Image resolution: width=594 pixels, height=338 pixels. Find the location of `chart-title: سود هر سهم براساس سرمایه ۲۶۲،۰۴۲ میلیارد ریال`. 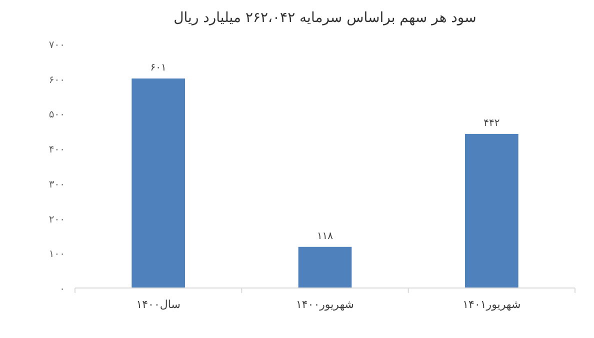

chart-title: سود هر سهم براساس سرمایه ۲۶۲،۰۴۲ میلیارد ریال is located at coordinates (325, 18).